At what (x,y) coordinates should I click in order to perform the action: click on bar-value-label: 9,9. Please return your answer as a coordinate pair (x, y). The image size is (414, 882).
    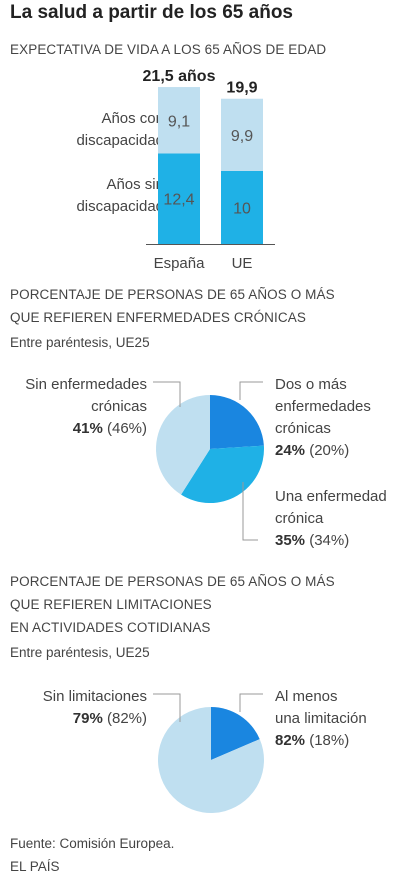
    Looking at the image, I should click on (242, 136).